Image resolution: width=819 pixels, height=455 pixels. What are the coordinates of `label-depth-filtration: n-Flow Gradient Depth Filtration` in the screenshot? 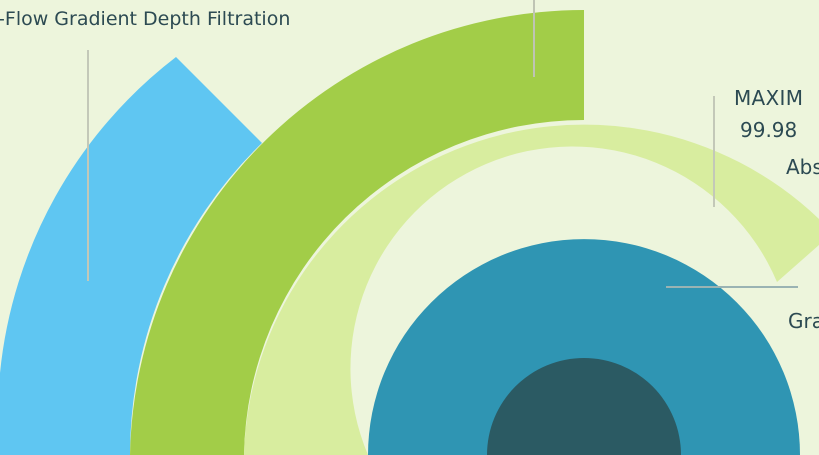 It's located at (145, 19).